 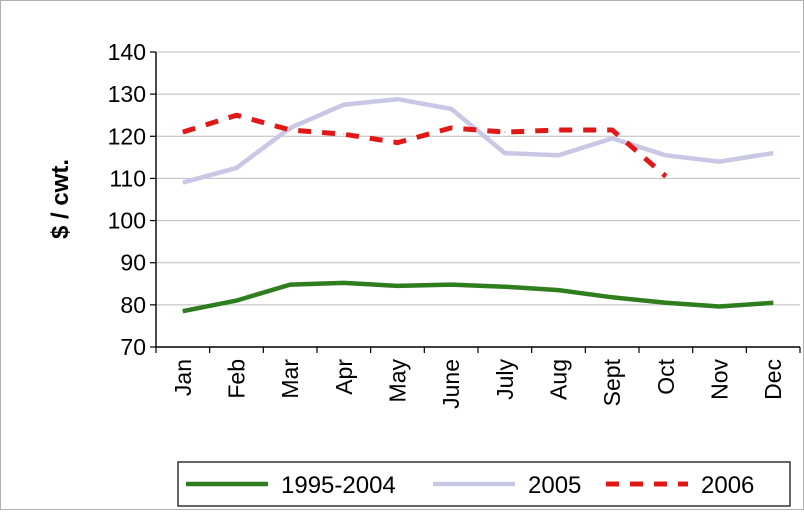 I want to click on x-tick-label: Sept, so click(x=612, y=382).